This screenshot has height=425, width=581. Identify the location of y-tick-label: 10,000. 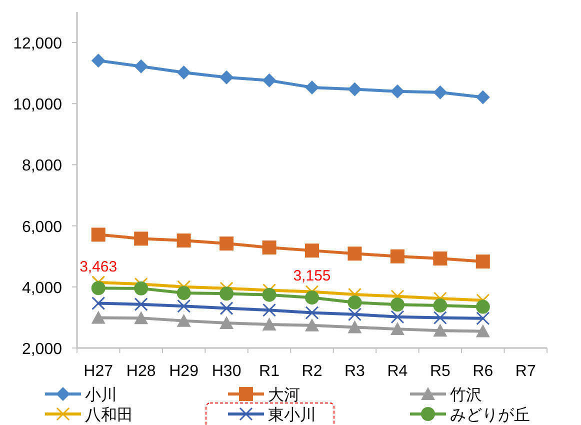
(37, 105).